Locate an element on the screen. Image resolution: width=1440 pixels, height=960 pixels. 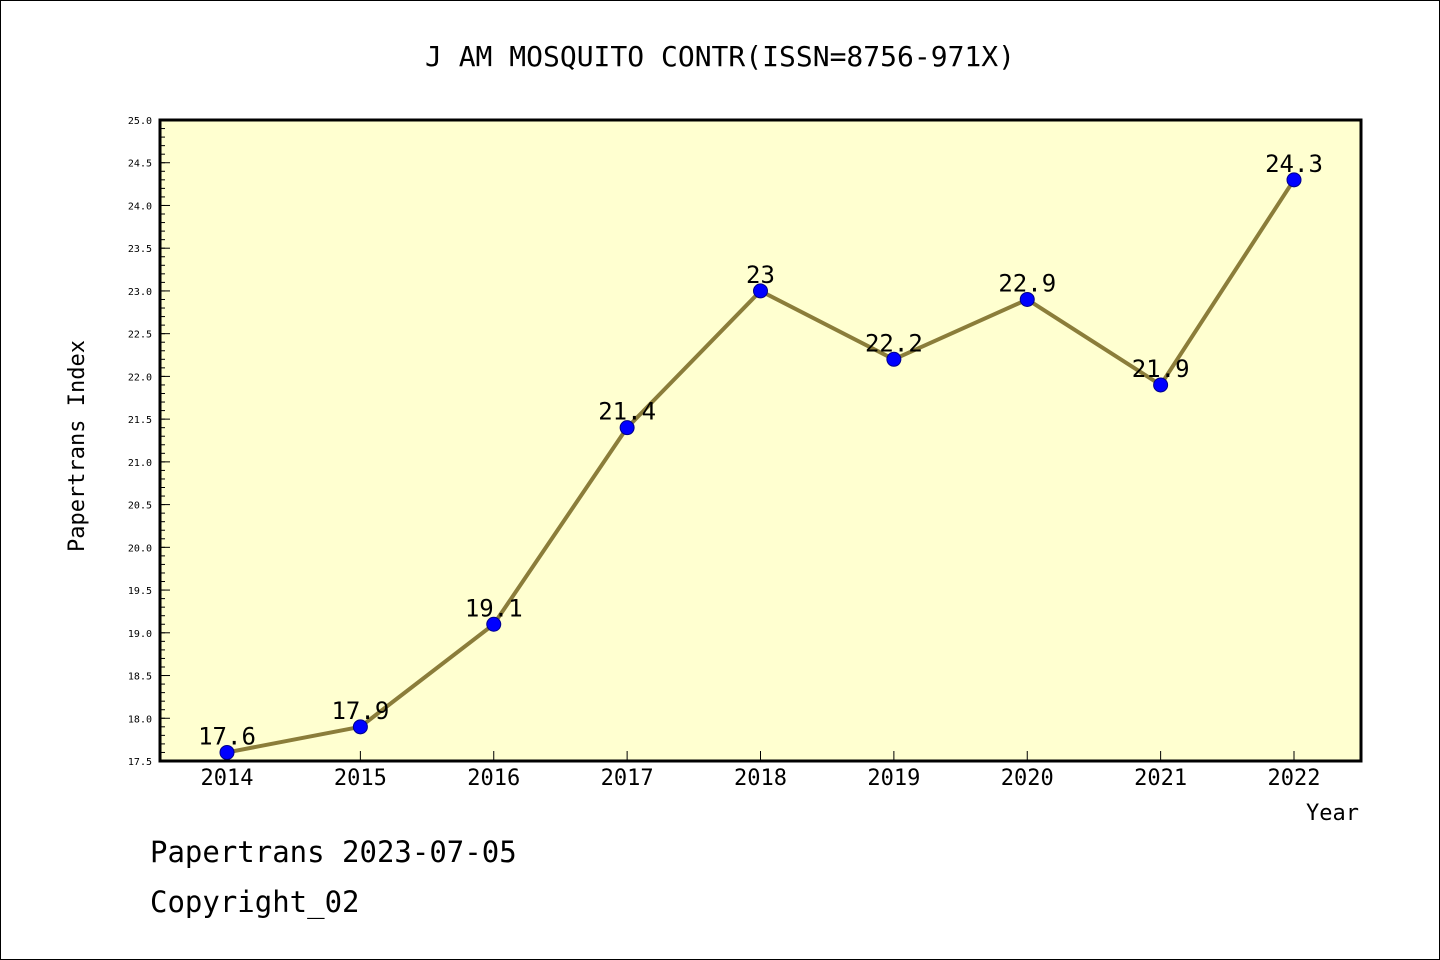
data-label: 22.9 is located at coordinates (1027, 283).